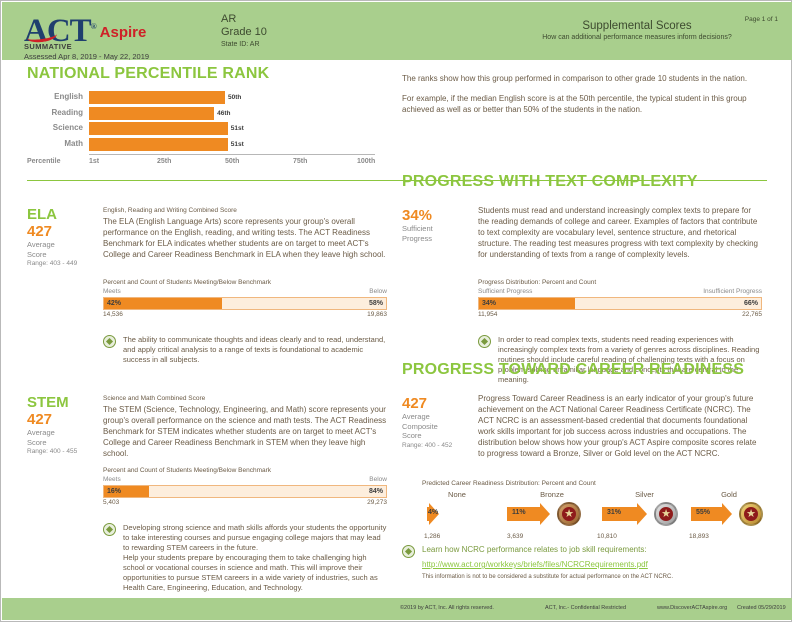 Image resolution: width=792 pixels, height=622 pixels. What do you see at coordinates (761, 608) in the screenshot?
I see `footer-created: Created 05/29/2019` at bounding box center [761, 608].